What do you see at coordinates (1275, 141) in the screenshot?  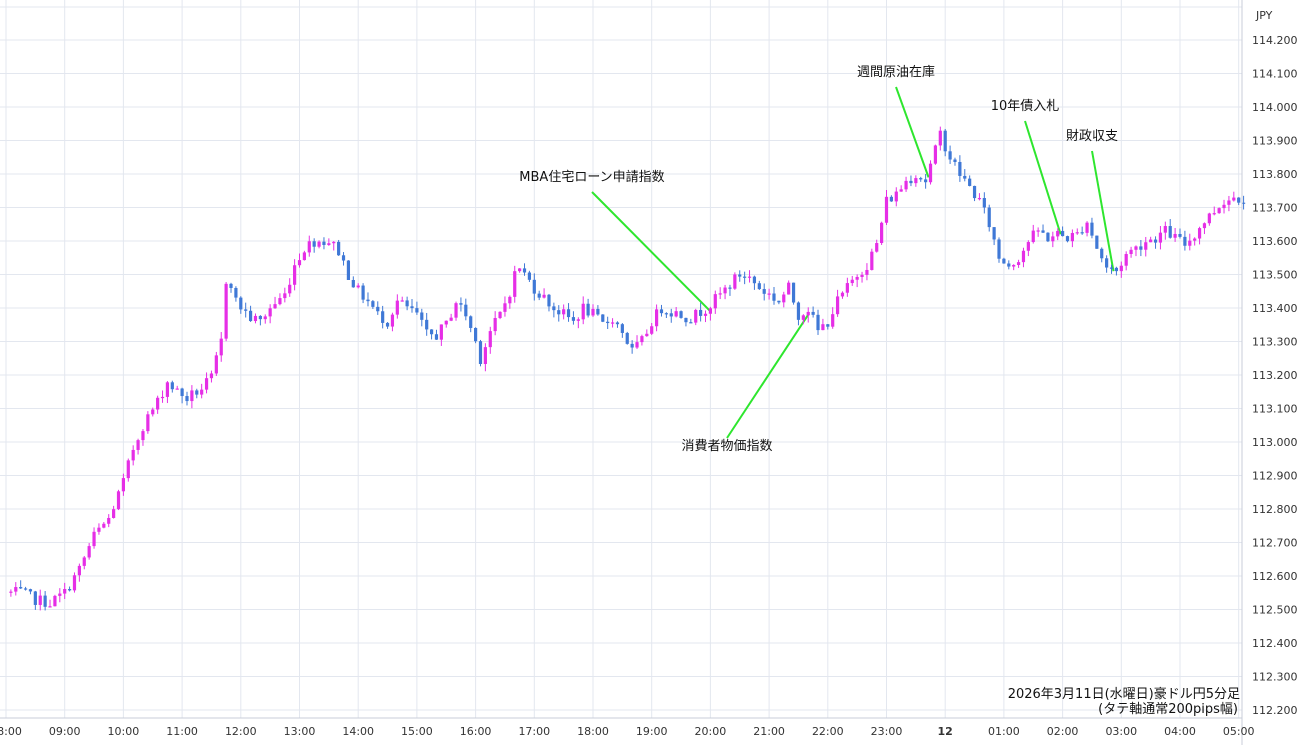 I see `y-tick-label: 113.900` at bounding box center [1275, 141].